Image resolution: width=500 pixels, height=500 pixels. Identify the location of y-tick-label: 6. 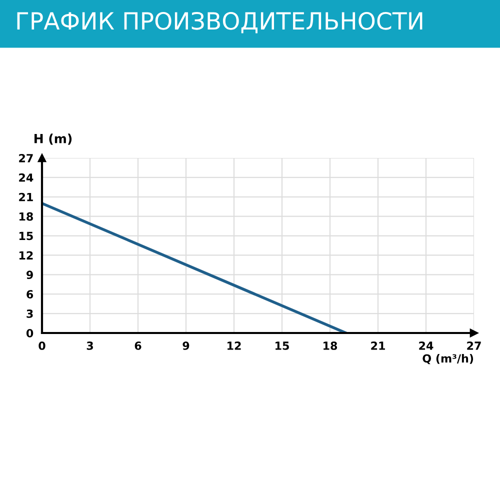
(30, 294).